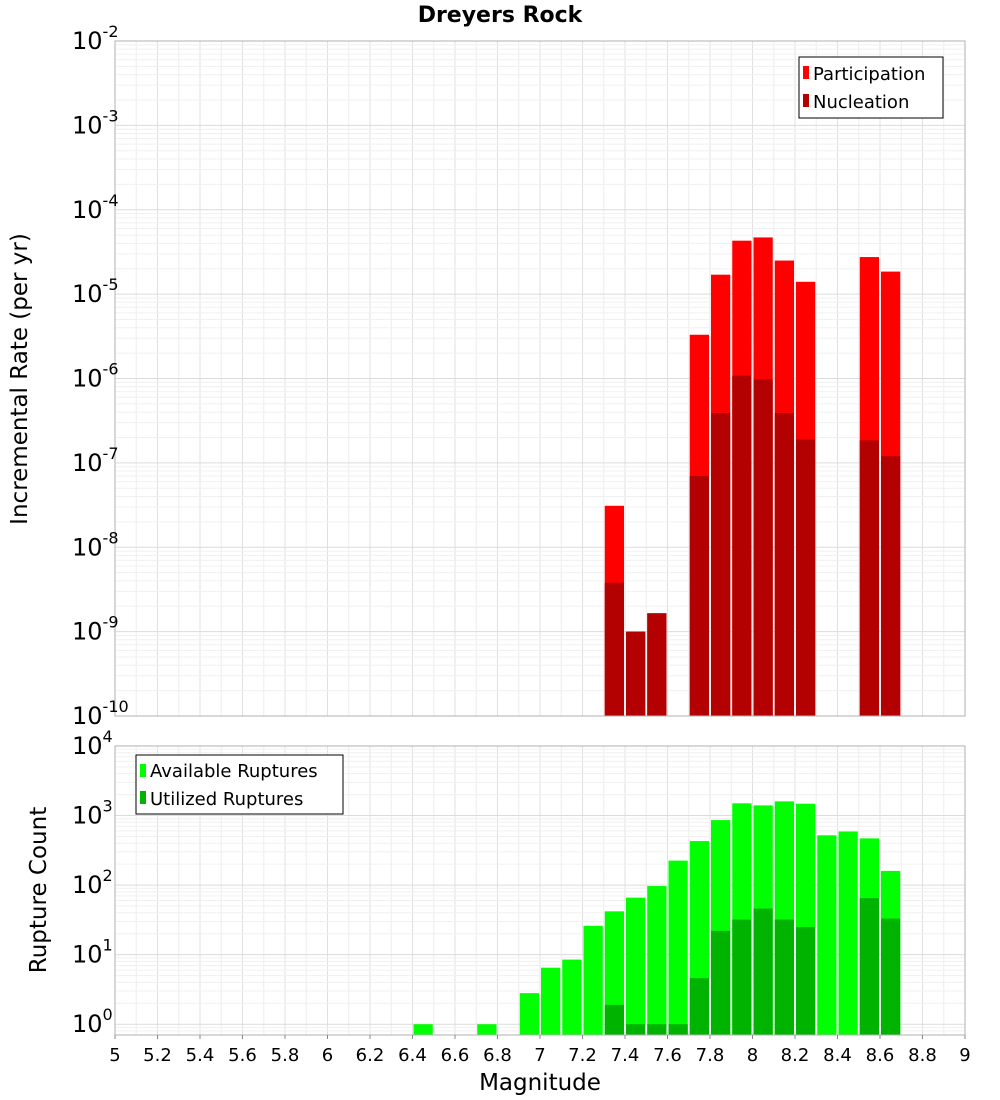 This screenshot has height=1100, width=1000. What do you see at coordinates (95, 122) in the screenshot?
I see `y-tick-label: 10⁻³` at bounding box center [95, 122].